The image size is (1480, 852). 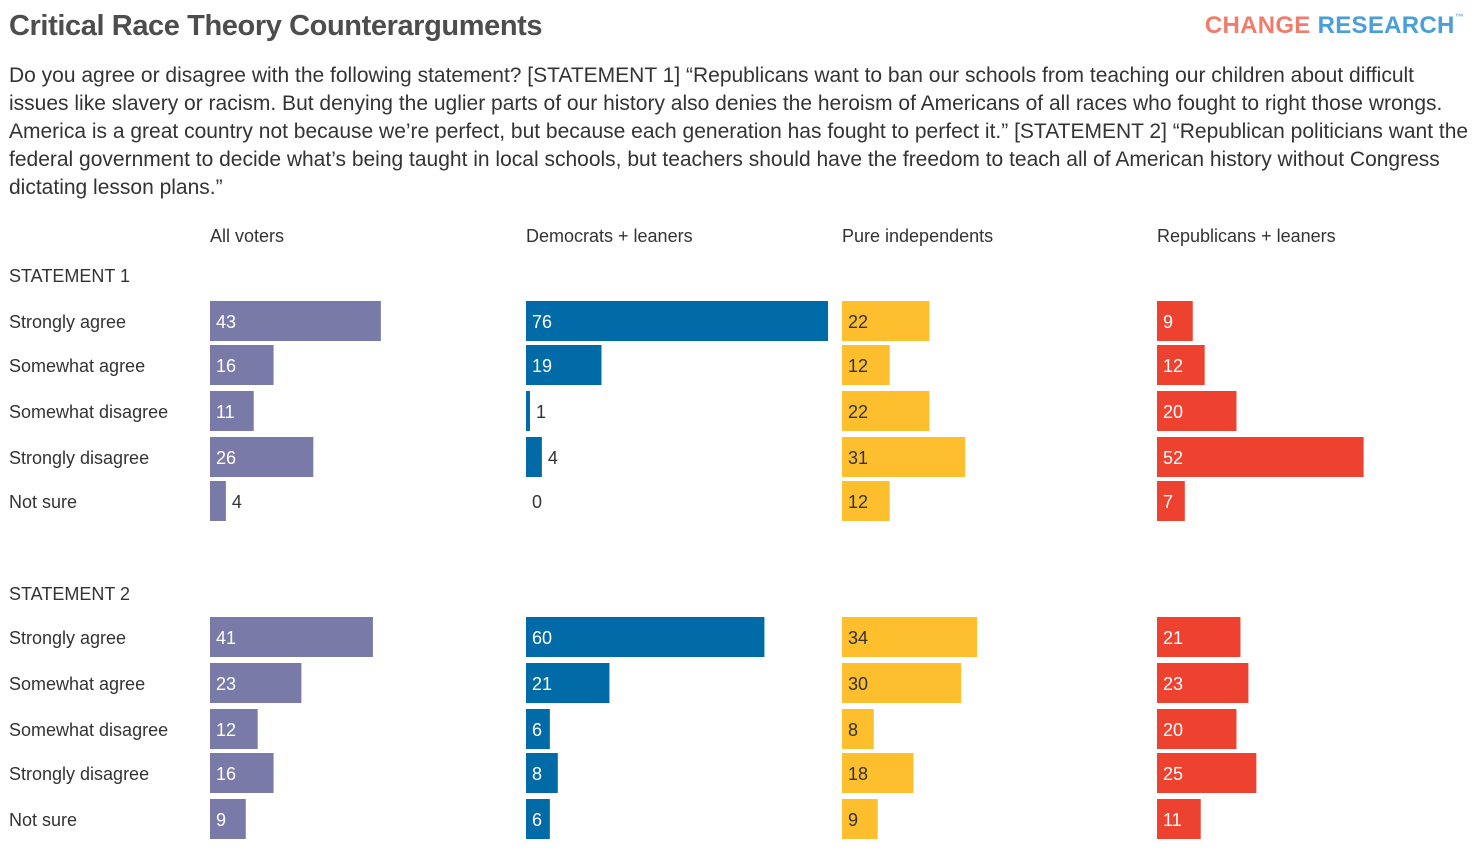 What do you see at coordinates (677, 321) in the screenshot?
I see `bar-statement-1-democrats-leaners-strongly-agree` at bounding box center [677, 321].